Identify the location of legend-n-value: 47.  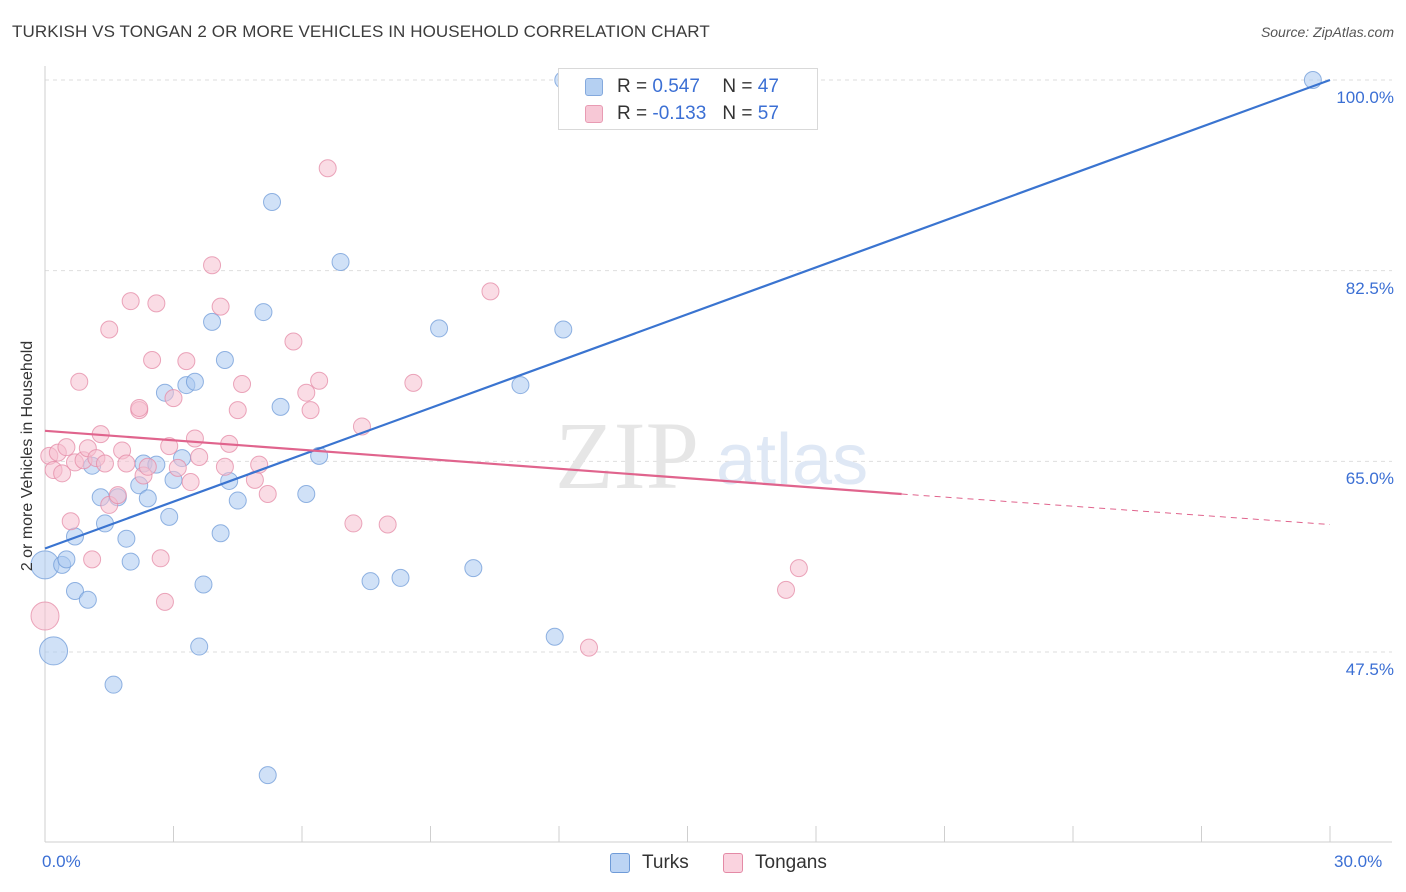
(768, 86).